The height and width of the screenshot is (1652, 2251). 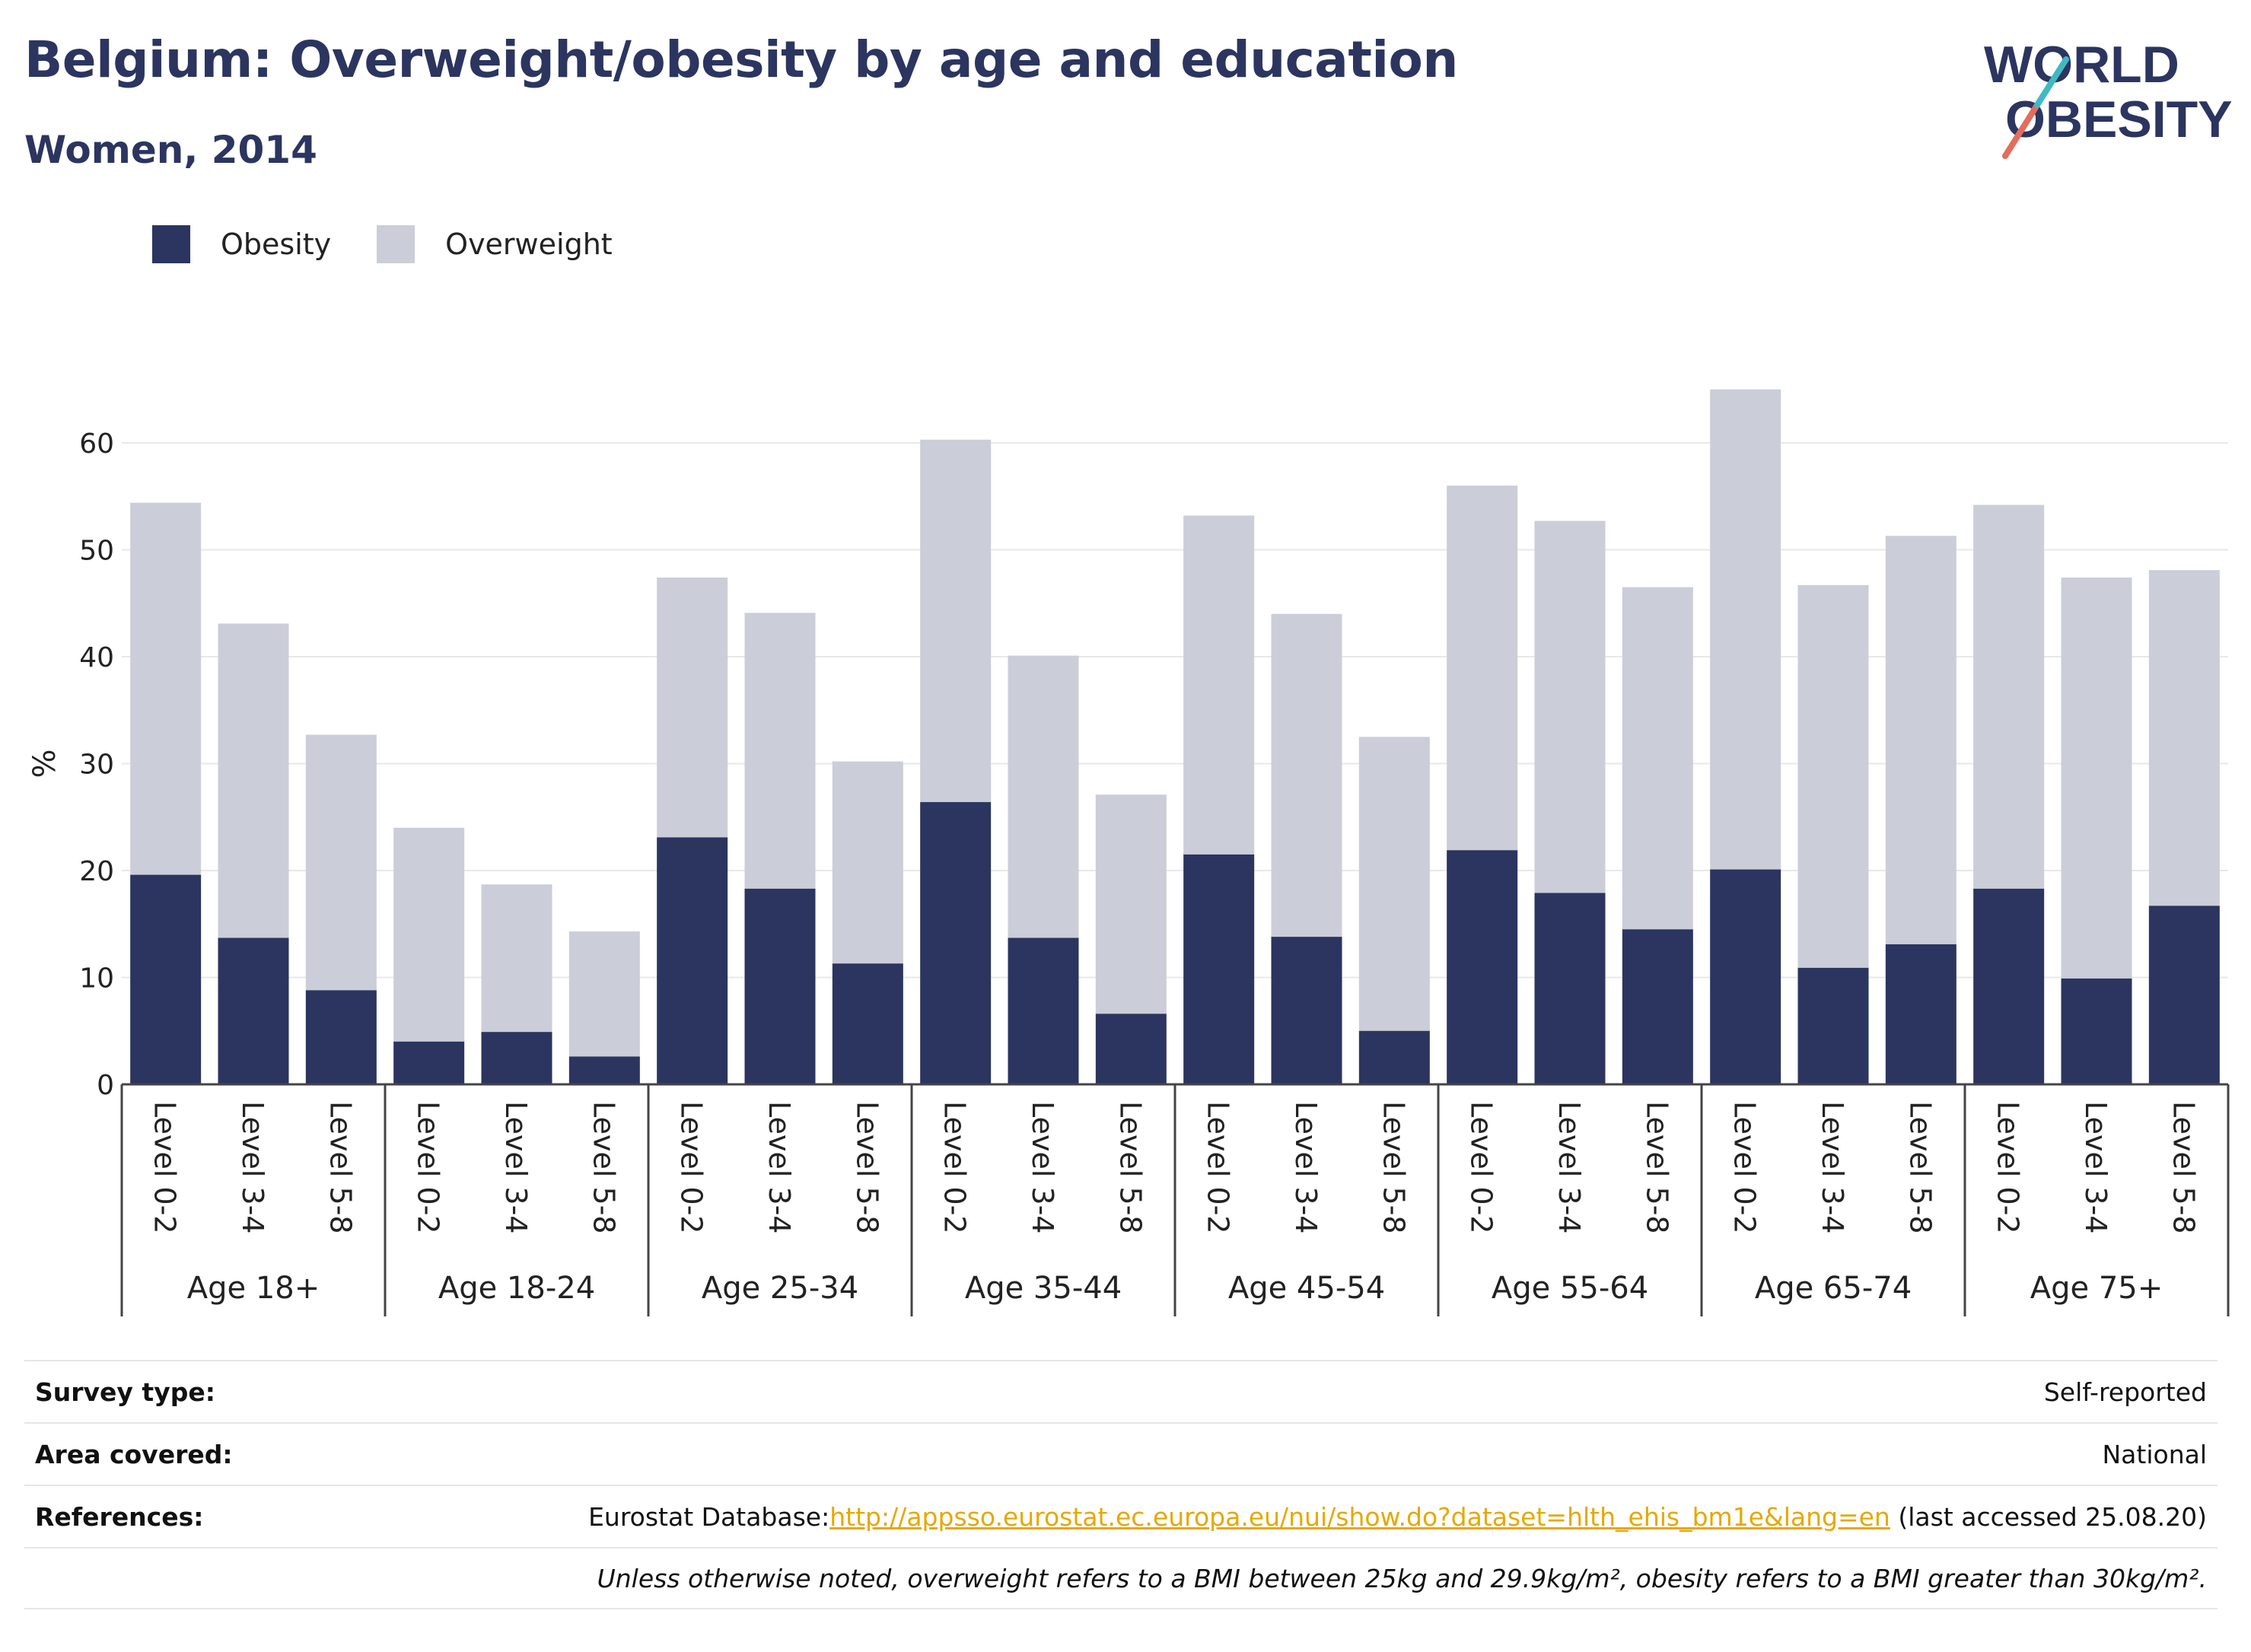 I want to click on area-value: National, so click(x=2154, y=1454).